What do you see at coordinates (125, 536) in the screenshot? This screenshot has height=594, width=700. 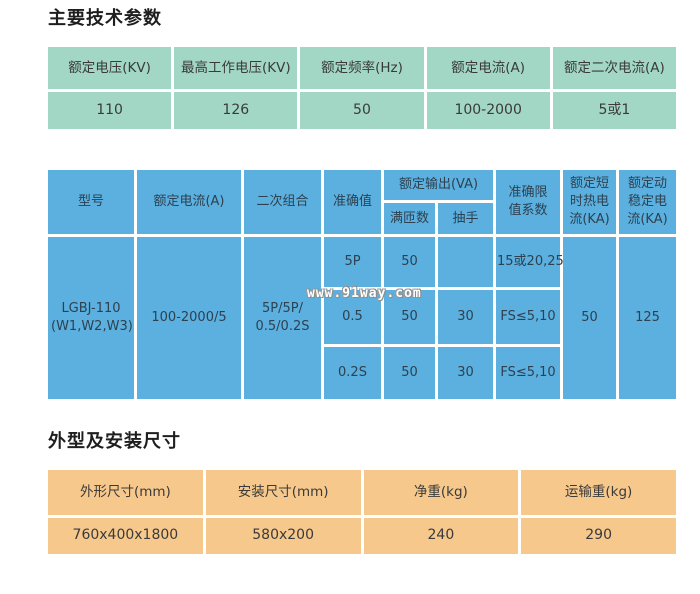 I see `dims-value-outline-size: 760x400x1800` at bounding box center [125, 536].